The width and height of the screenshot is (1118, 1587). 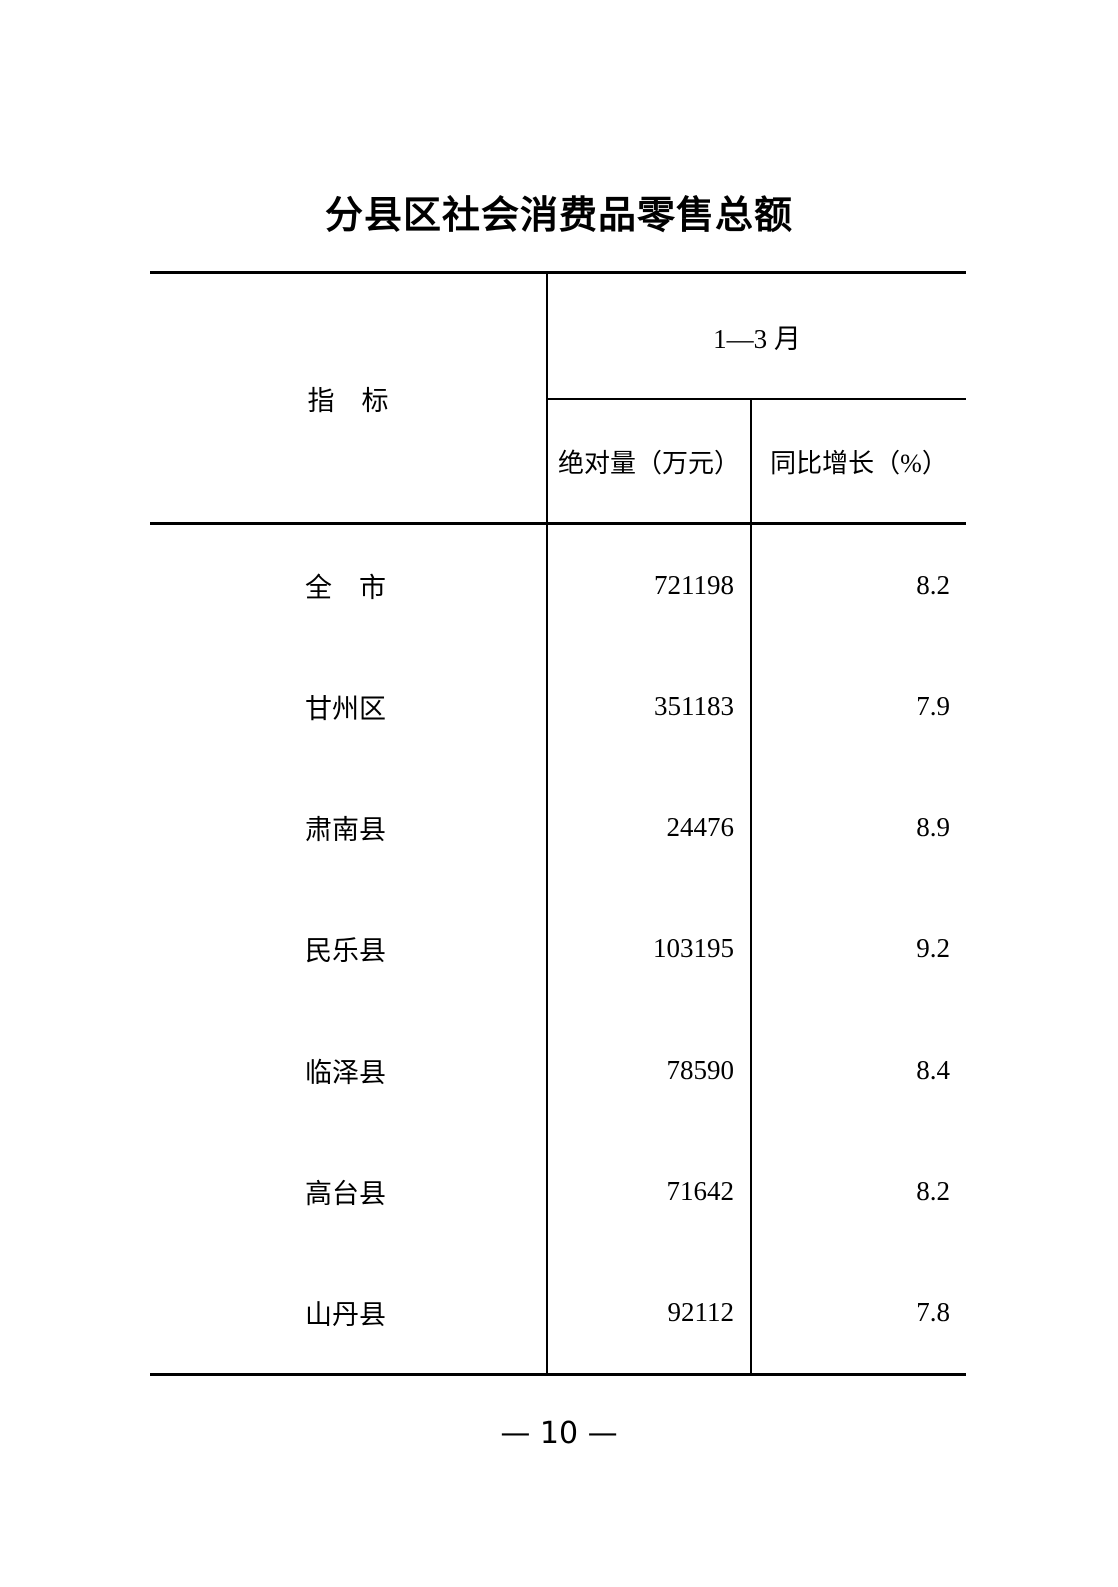 I want to click on header-period-group: 1—3 月 绝对量（万元） 同比增长（%）, so click(x=757, y=398).